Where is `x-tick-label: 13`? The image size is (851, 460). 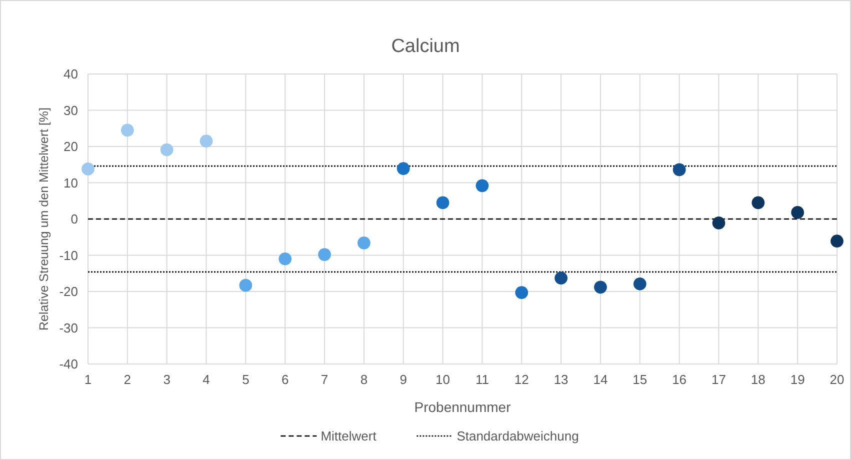 x-tick-label: 13 is located at coordinates (561, 379).